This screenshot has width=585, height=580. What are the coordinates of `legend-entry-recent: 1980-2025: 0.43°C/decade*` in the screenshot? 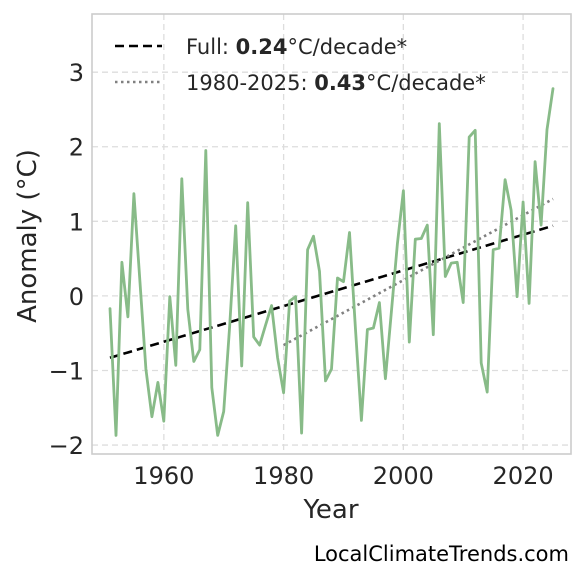 It's located at (336, 83).